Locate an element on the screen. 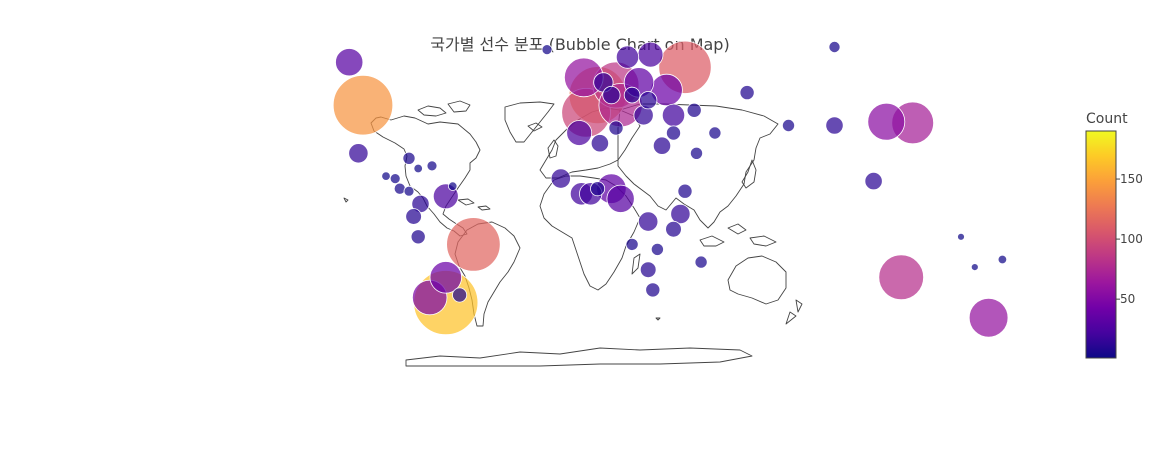 This screenshot has height=450, width=1161. colorbar: Count 50 100 150 is located at coordinates (1114, 235).